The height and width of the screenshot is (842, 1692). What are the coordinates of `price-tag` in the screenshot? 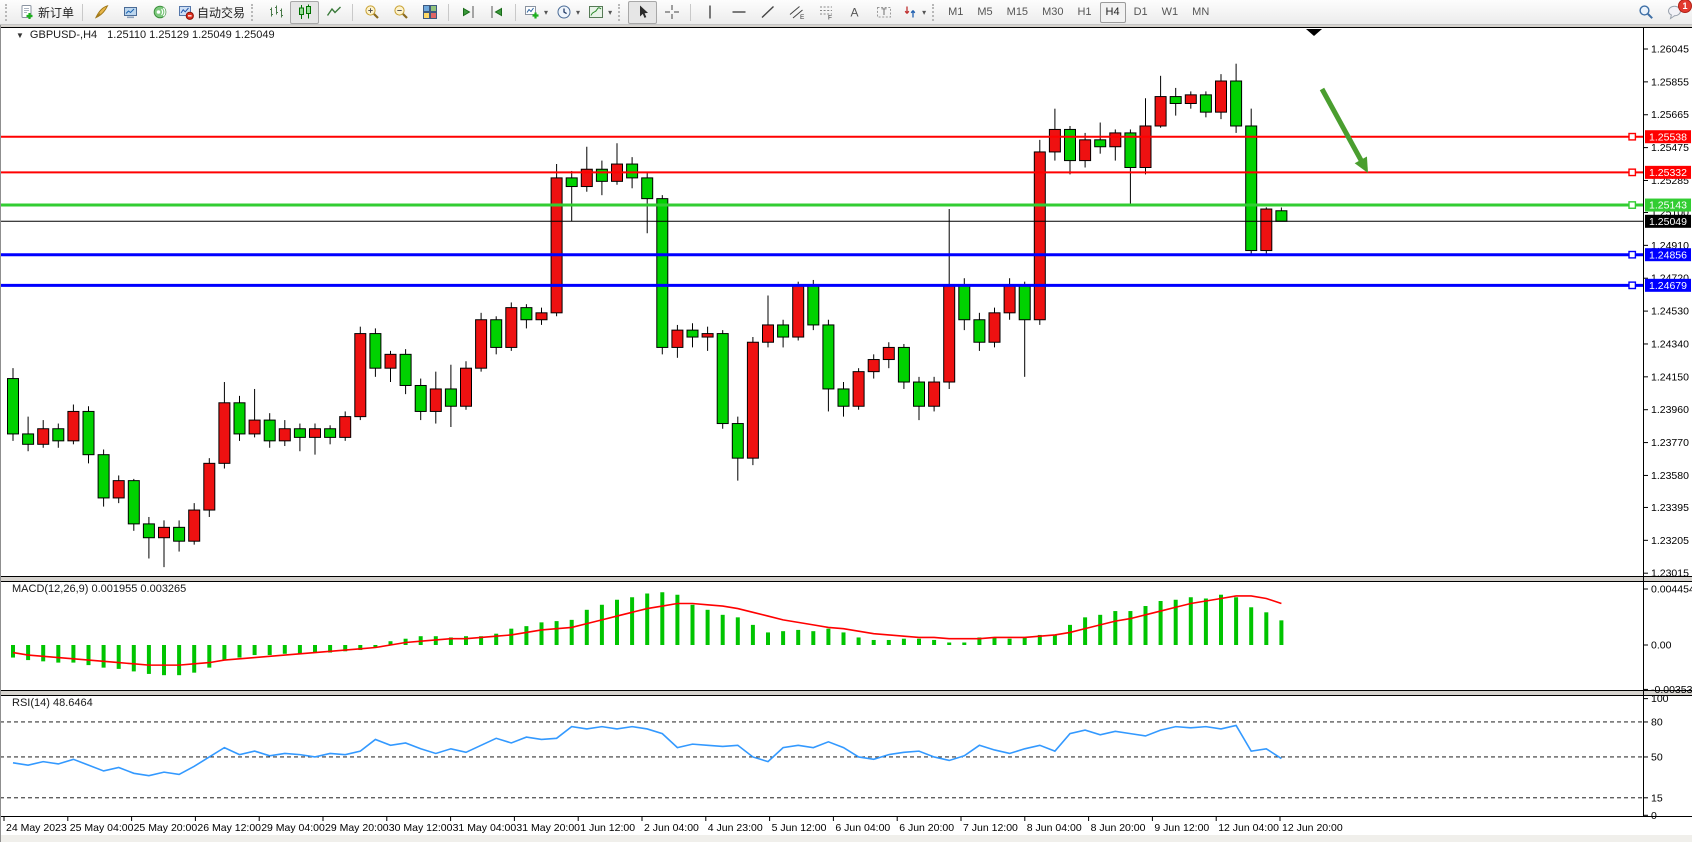 It's located at (1668, 255).